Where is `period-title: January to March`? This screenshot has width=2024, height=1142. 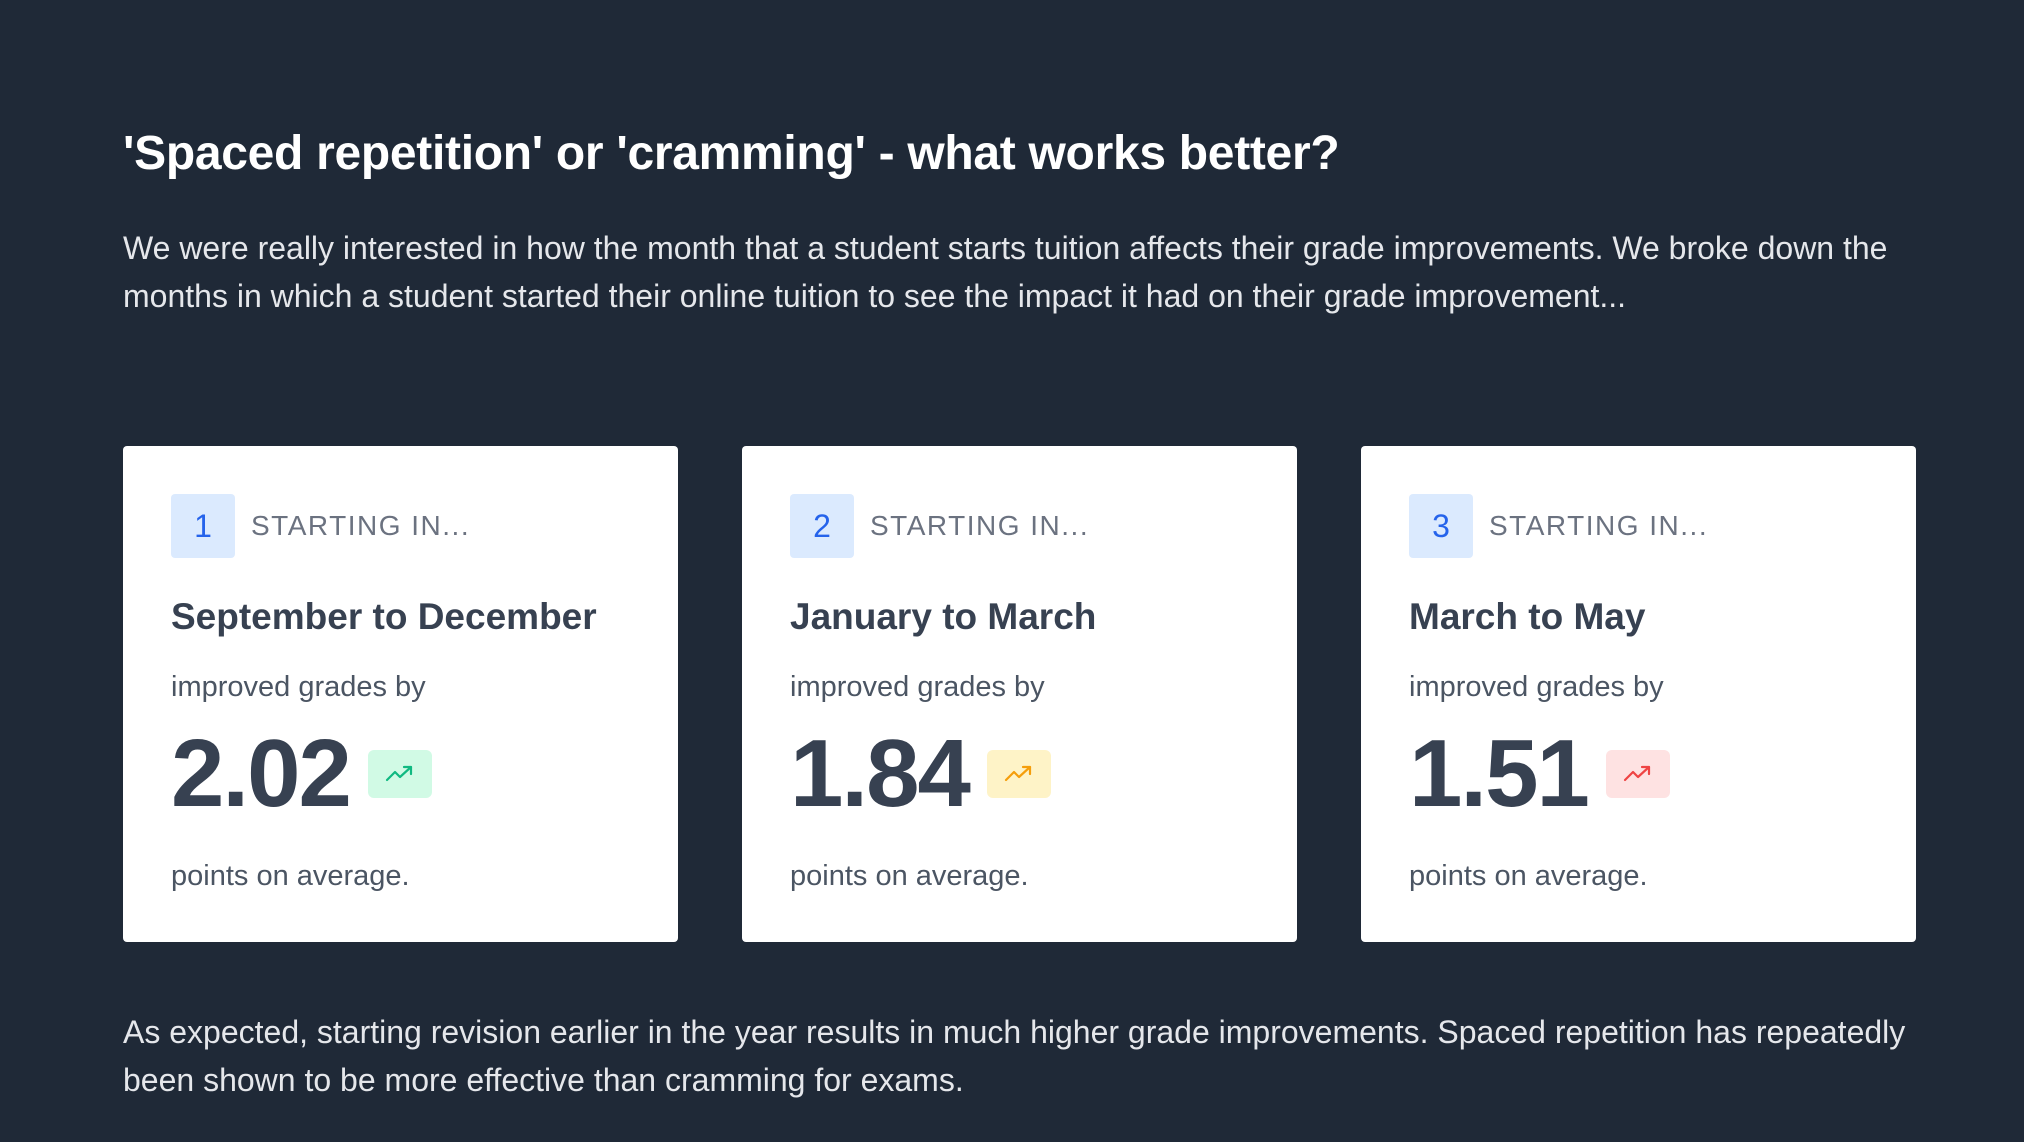 period-title: January to March is located at coordinates (943, 616).